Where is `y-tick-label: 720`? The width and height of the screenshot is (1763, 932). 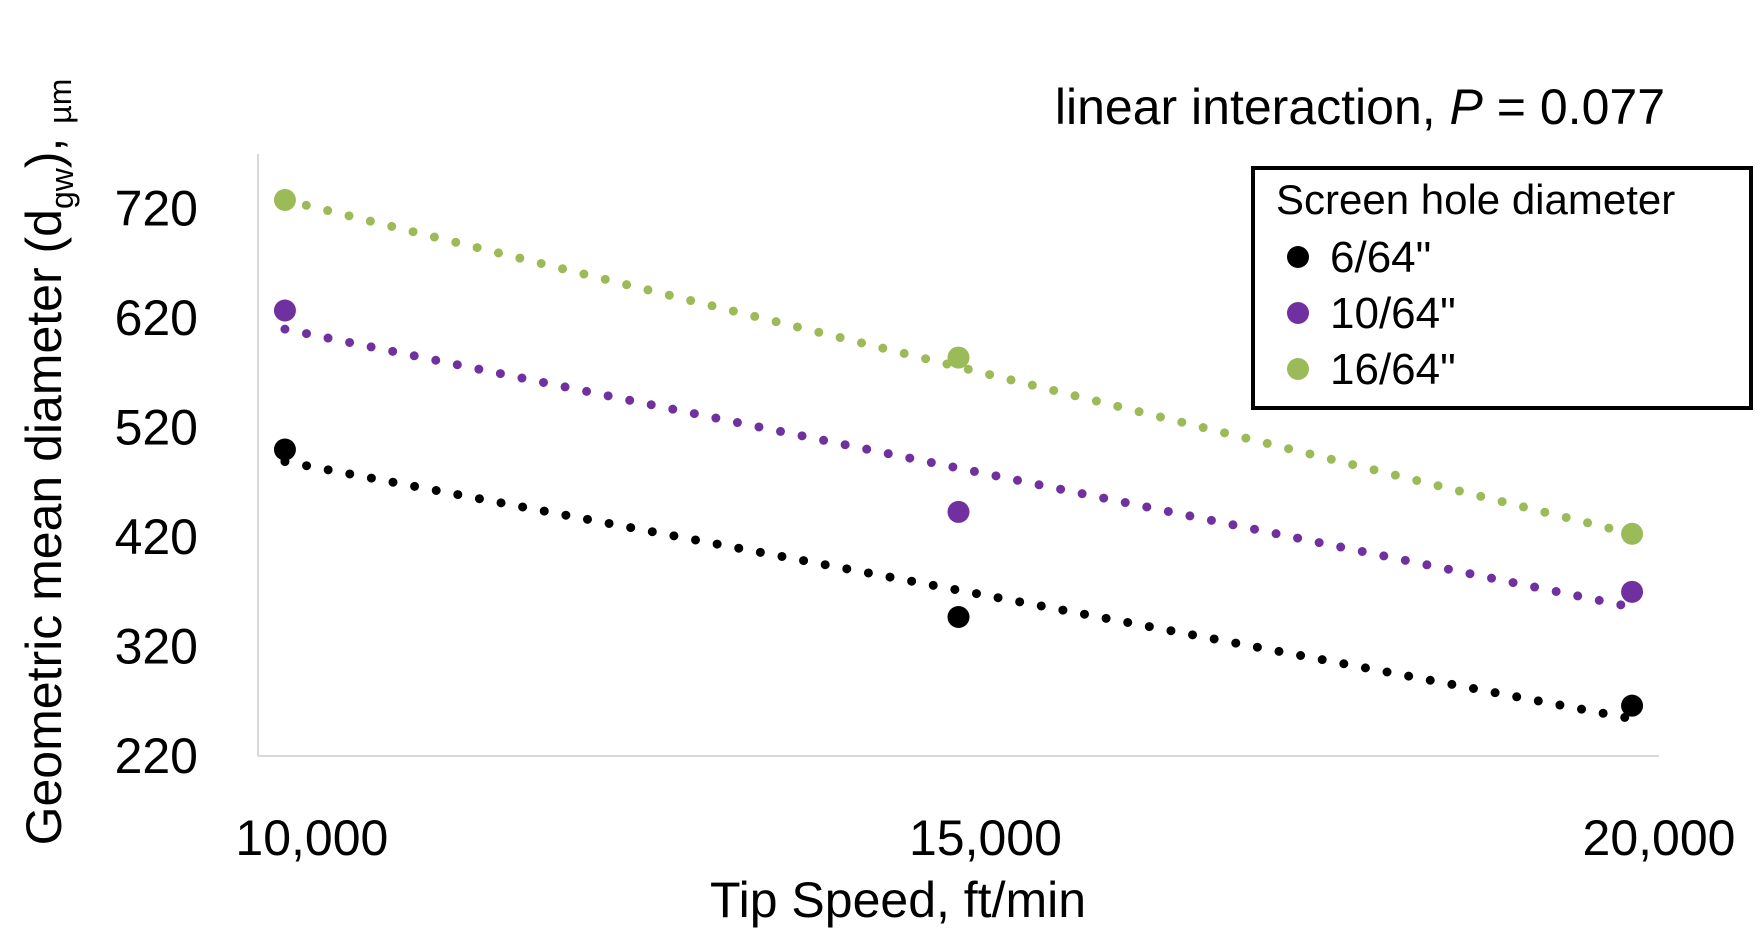
y-tick-label: 720 is located at coordinates (156, 209).